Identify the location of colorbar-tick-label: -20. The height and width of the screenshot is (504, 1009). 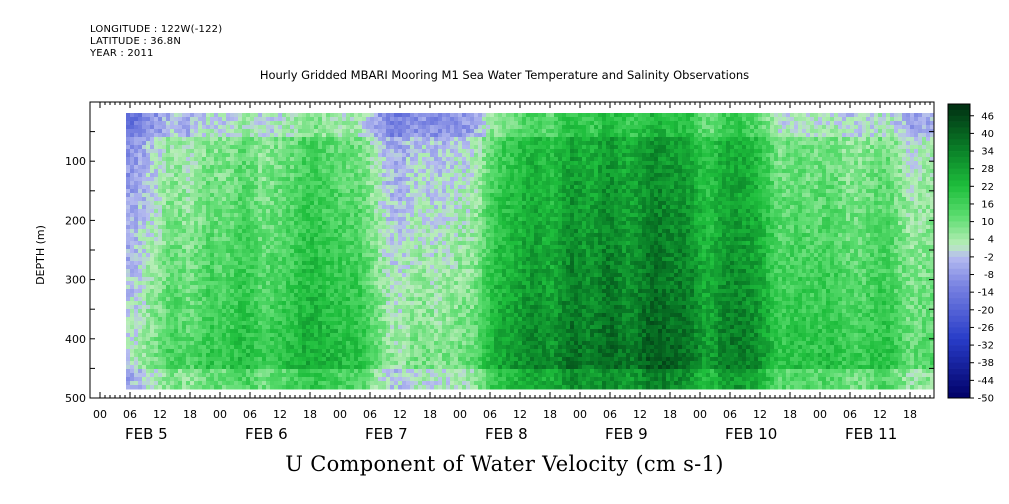
(986, 310).